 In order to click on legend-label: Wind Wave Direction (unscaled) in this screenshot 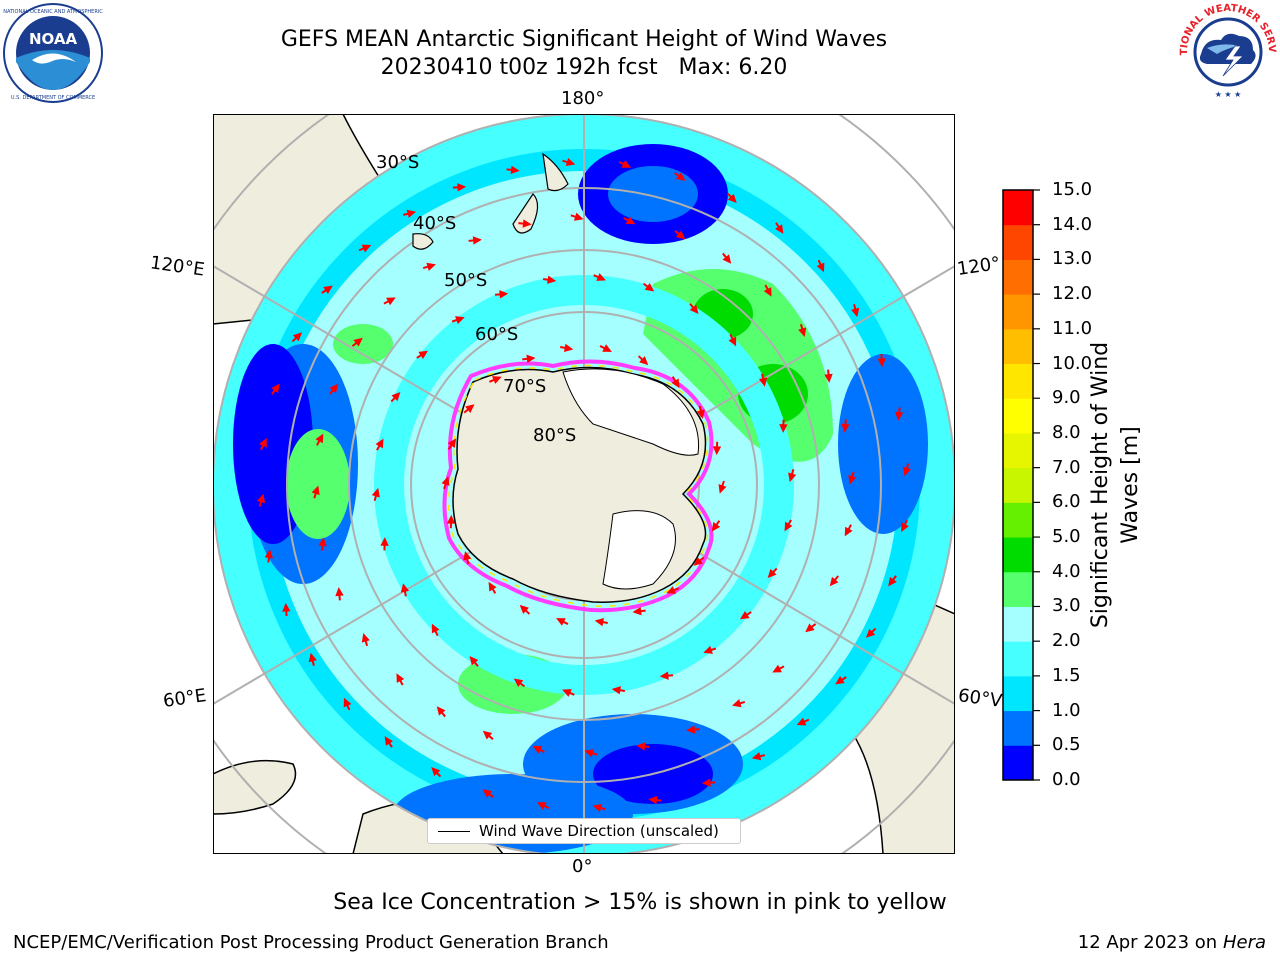, I will do `click(599, 831)`.